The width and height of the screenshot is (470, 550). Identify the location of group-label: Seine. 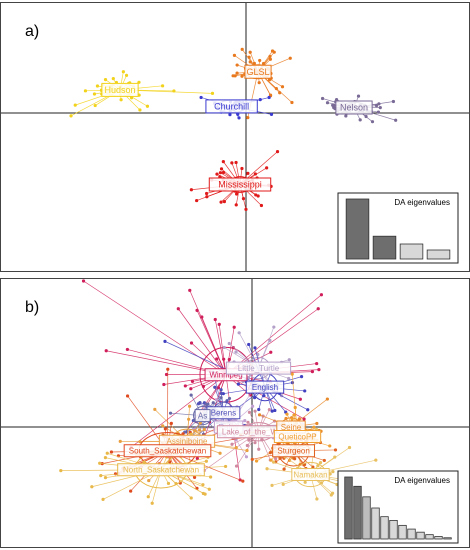
(291, 427).